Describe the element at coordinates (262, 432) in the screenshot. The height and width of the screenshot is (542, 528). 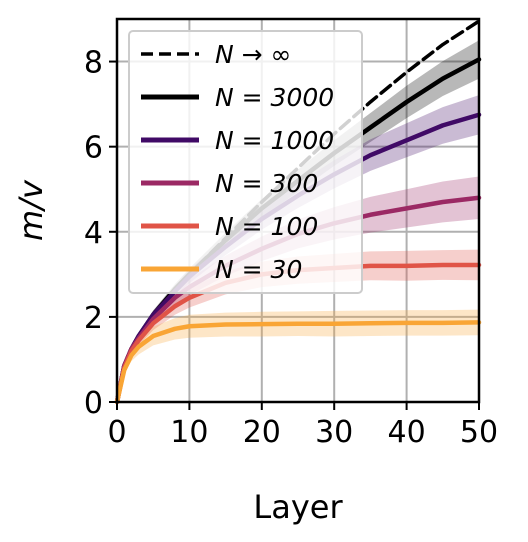
I see `x-tick-label: 20` at that location.